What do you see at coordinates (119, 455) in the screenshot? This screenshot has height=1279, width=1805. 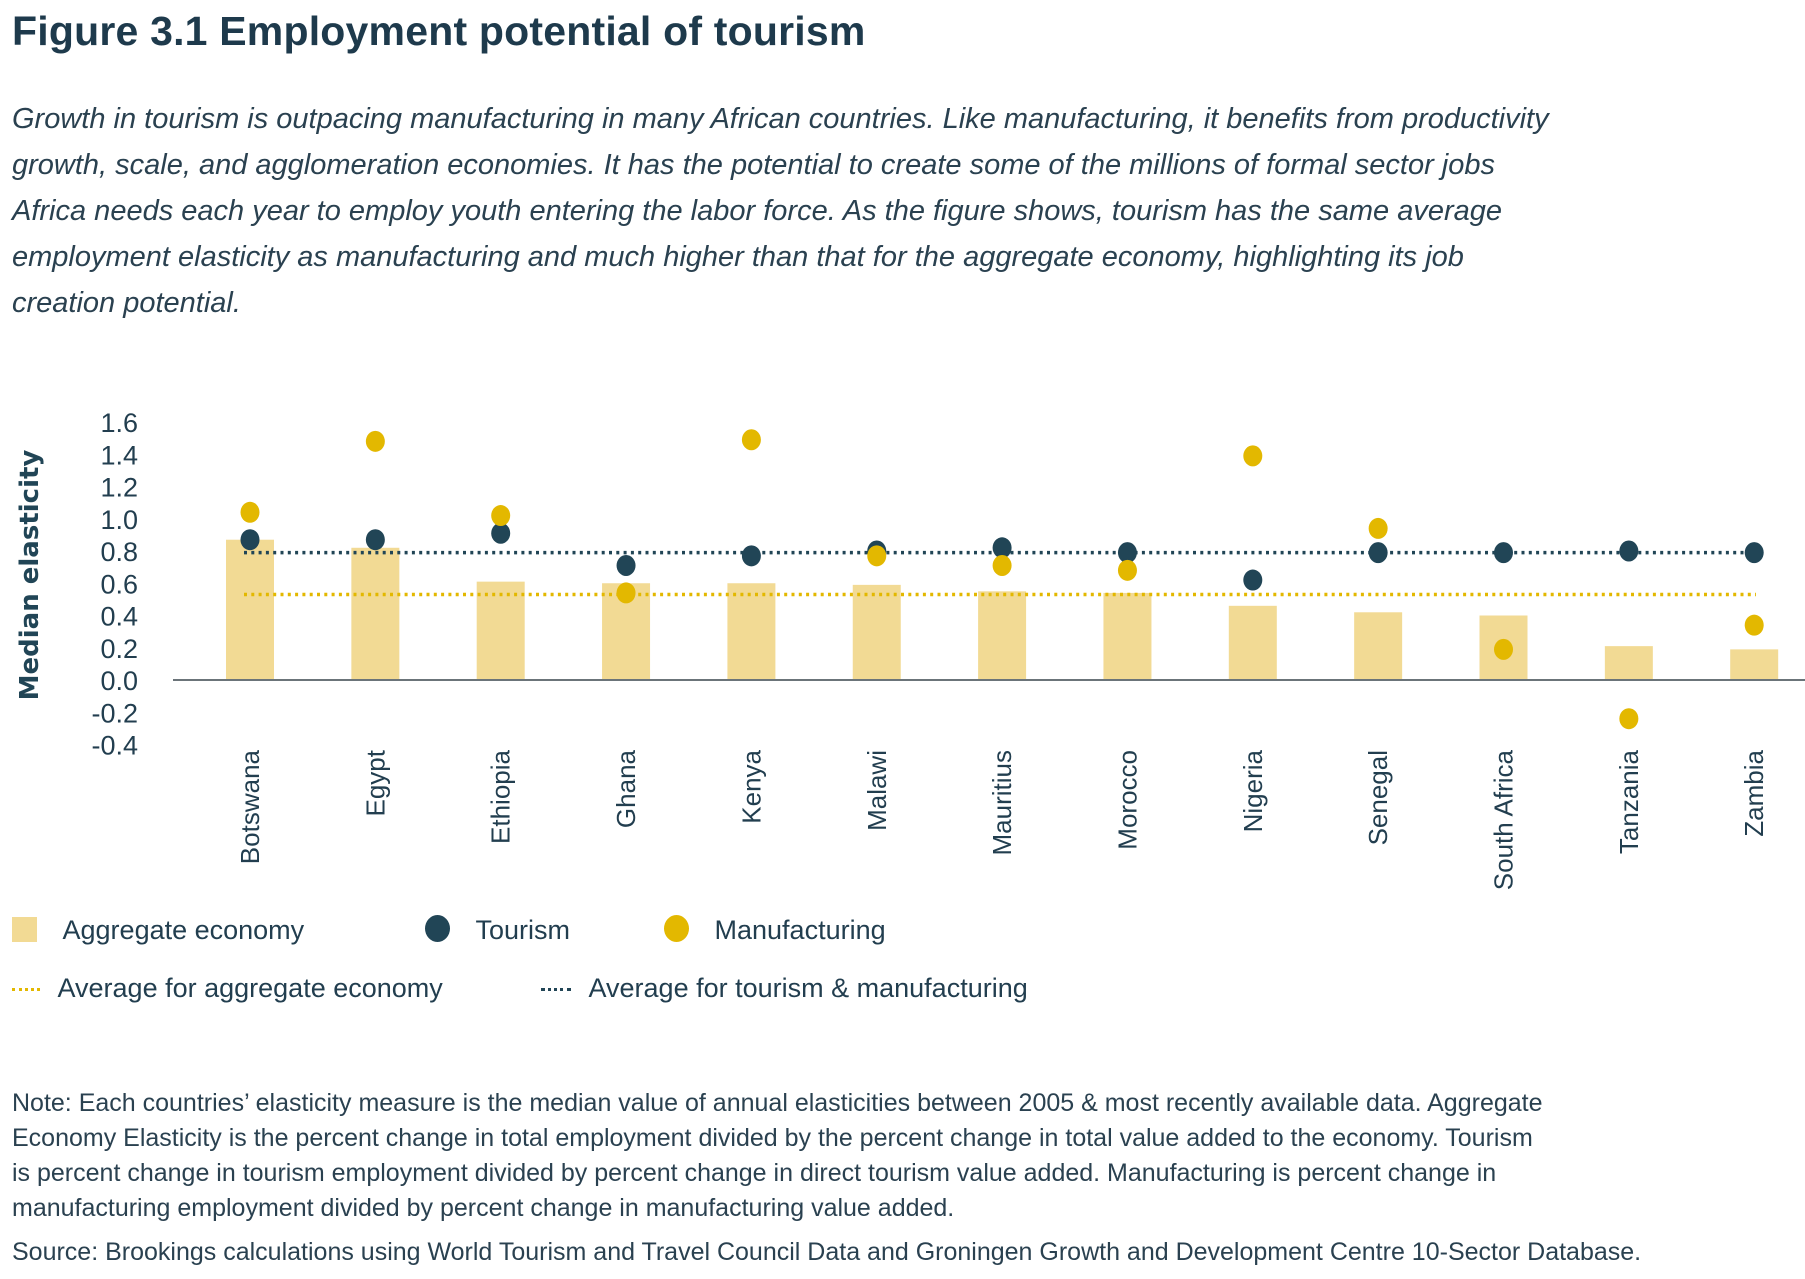 I see `y-tick-label: 1.4` at bounding box center [119, 455].